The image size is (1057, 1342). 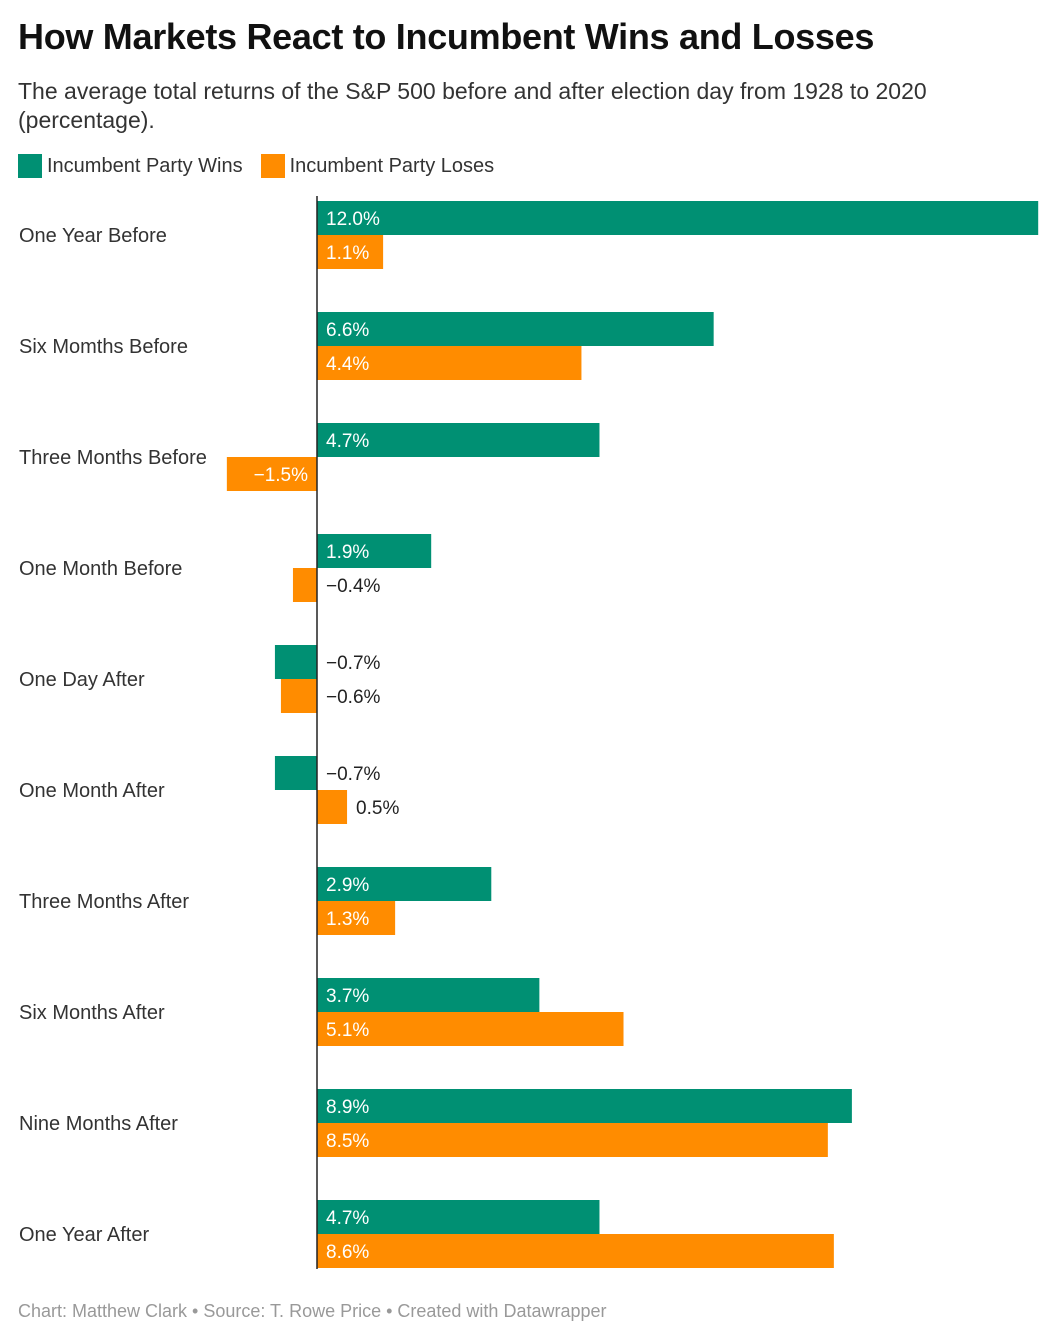 What do you see at coordinates (98, 1124) in the screenshot?
I see `category-label: Nine Months After` at bounding box center [98, 1124].